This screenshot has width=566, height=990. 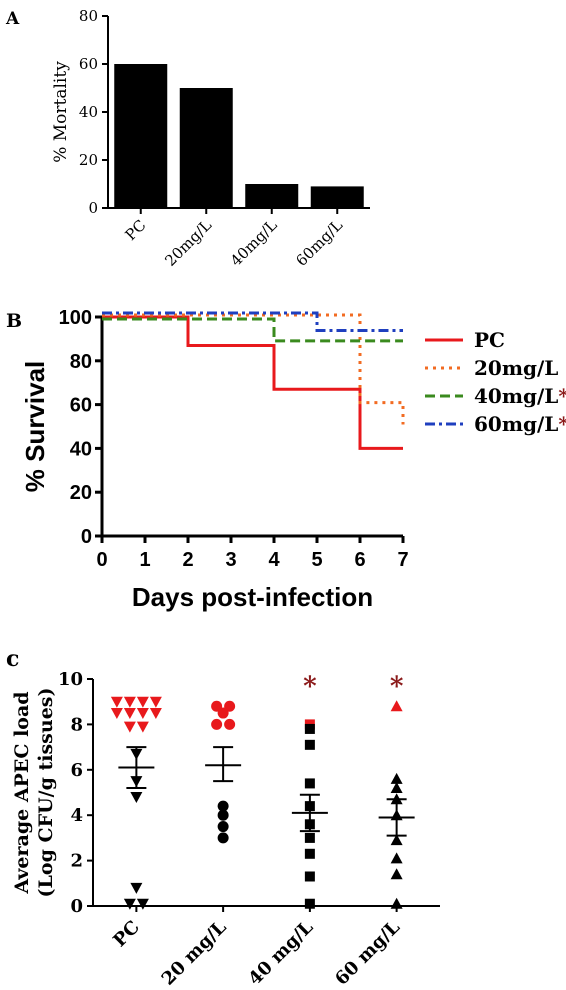 What do you see at coordinates (12, 659) in the screenshot?
I see `panel-label-c: c` at bounding box center [12, 659].